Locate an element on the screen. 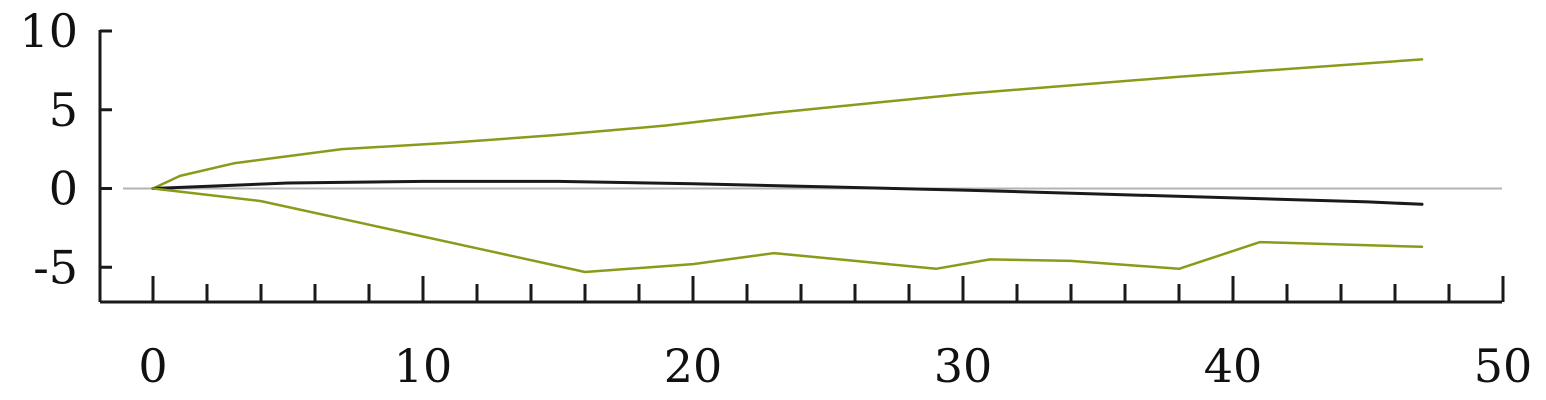 The image size is (1546, 400). y-tick-label-0: 0 is located at coordinates (63, 189).